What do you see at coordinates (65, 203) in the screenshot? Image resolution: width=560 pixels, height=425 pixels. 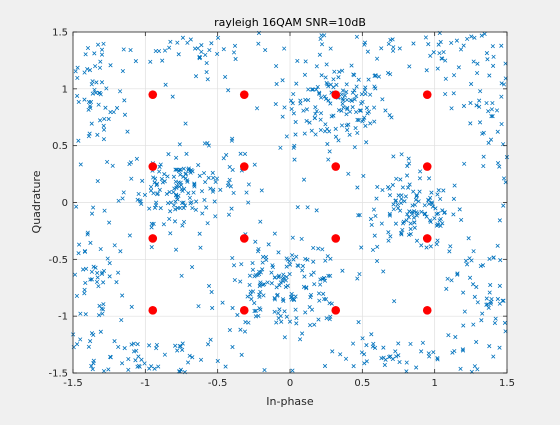 I see `y-tick-label: 0` at bounding box center [65, 203].